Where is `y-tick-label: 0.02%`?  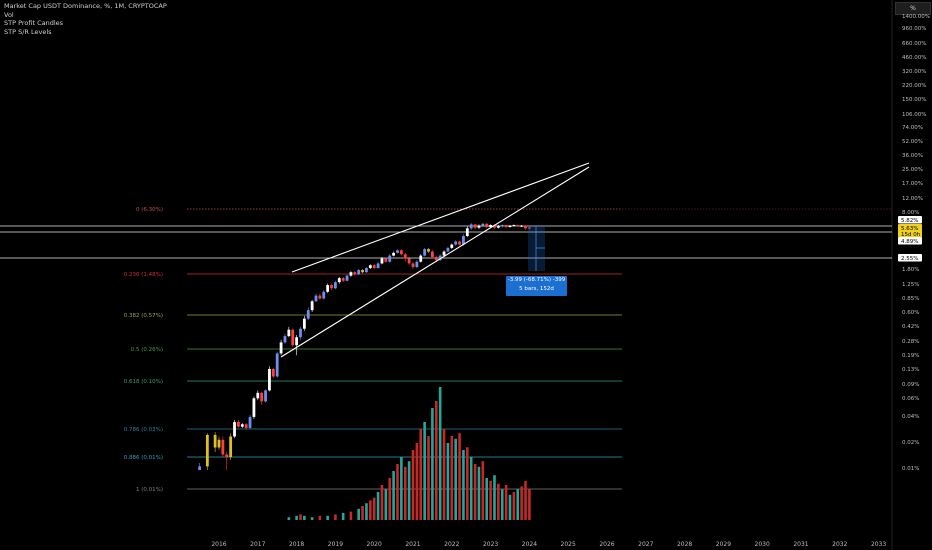
y-tick-label: 0.02% is located at coordinates (910, 443).